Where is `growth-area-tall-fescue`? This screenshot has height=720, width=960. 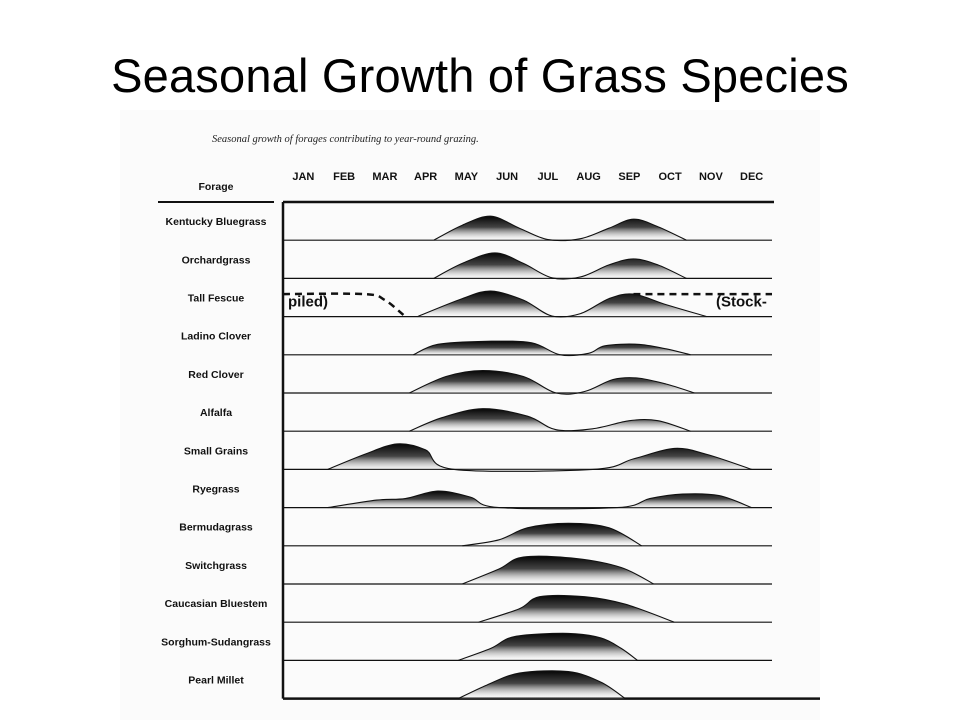
growth-area-tall-fescue is located at coordinates (562, 304).